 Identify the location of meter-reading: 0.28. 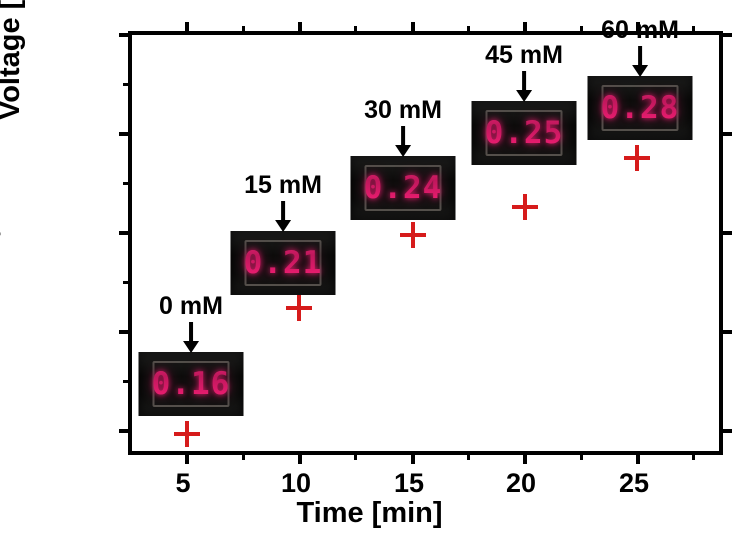
(640, 108).